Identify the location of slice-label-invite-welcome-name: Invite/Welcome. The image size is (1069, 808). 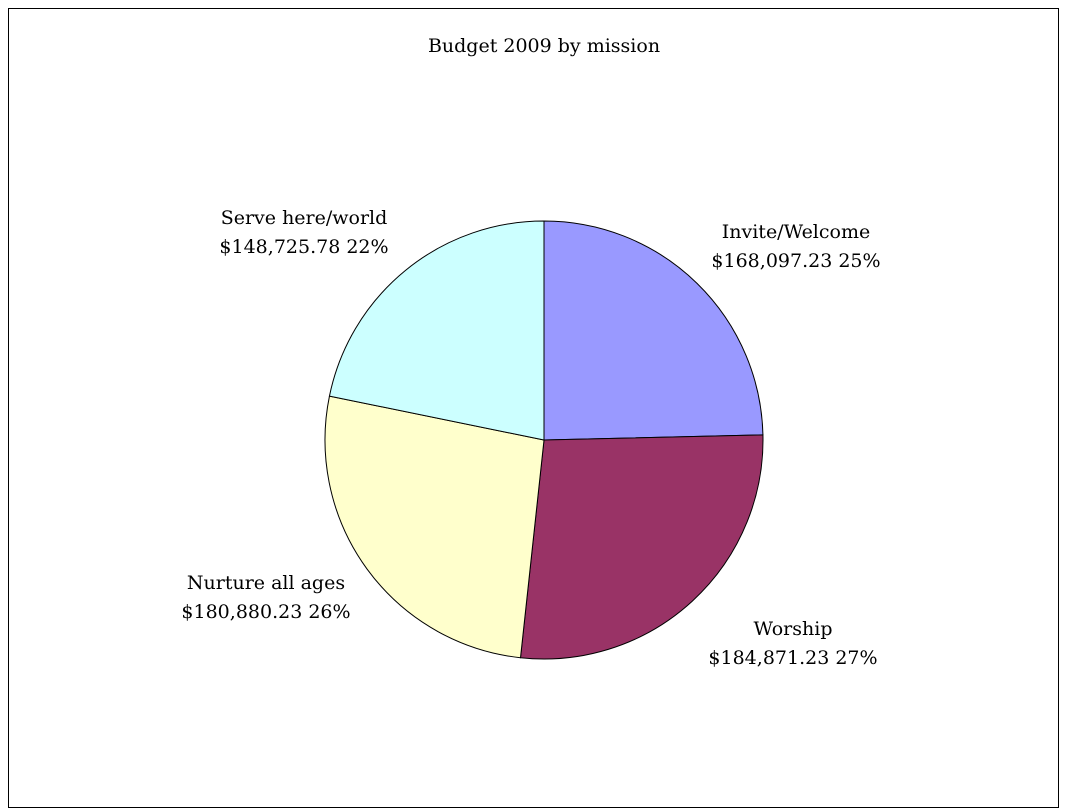
(796, 232).